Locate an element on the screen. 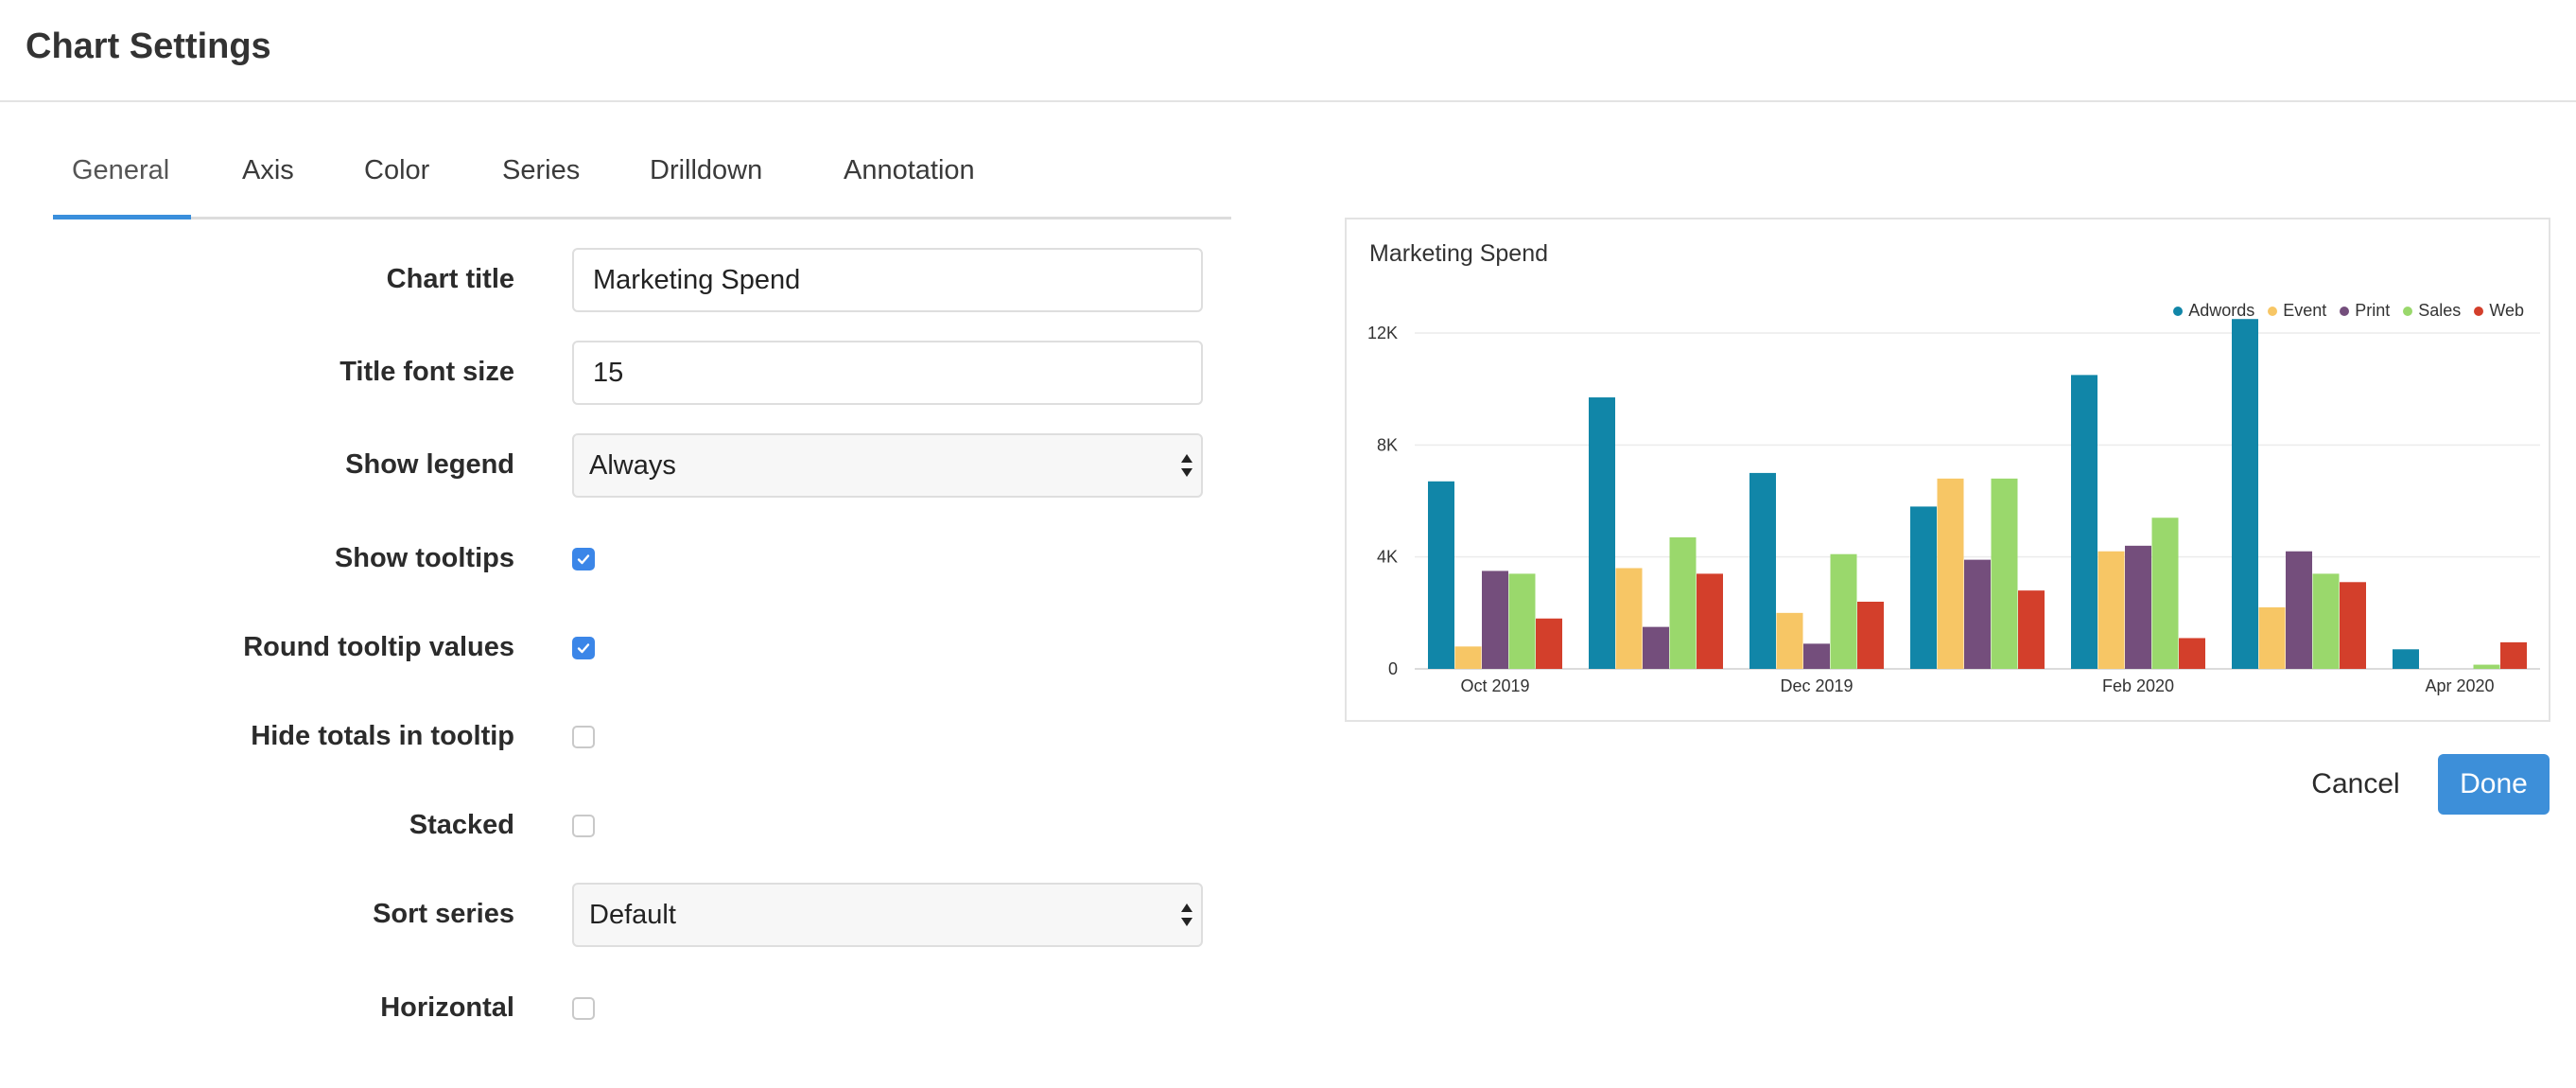  x-tick-label: Dec 2019 is located at coordinates (1816, 685).